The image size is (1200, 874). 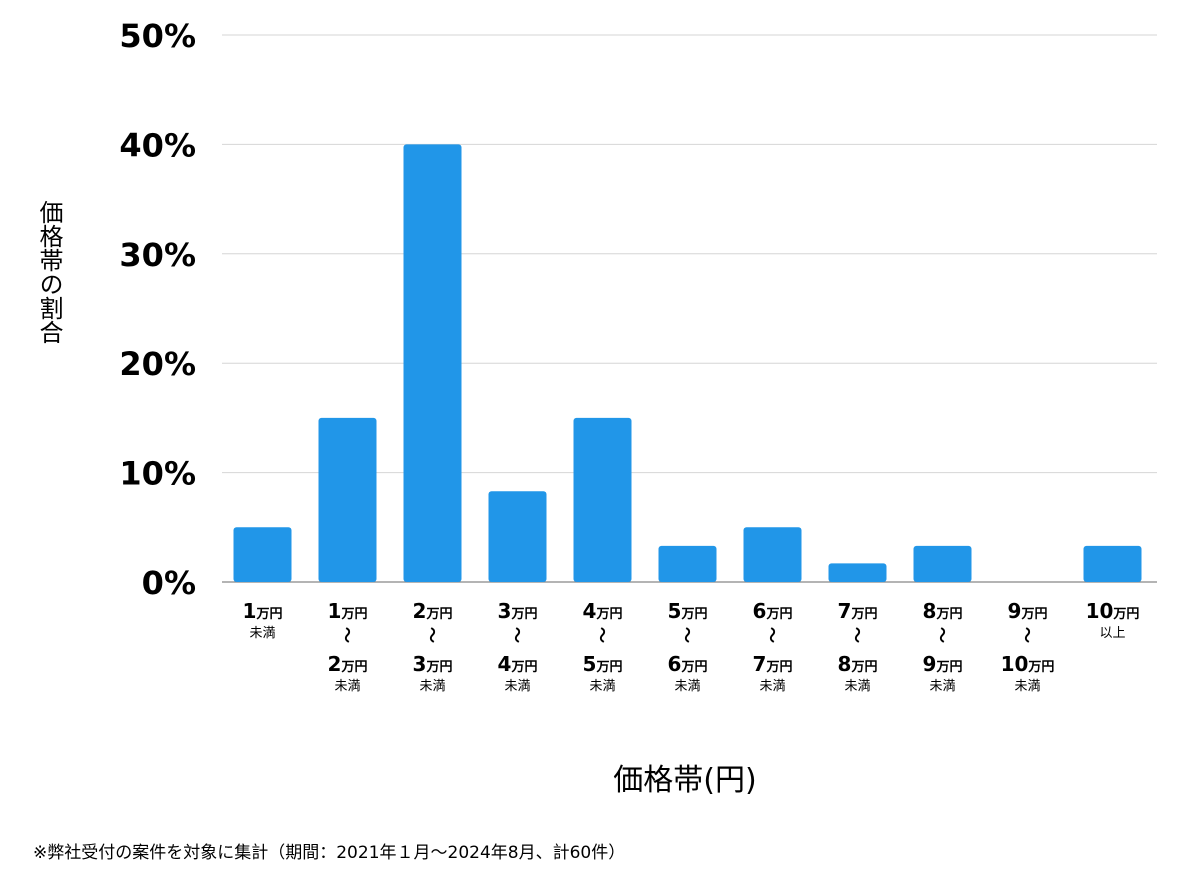 I want to click on category-to: 6万円, so click(x=688, y=664).